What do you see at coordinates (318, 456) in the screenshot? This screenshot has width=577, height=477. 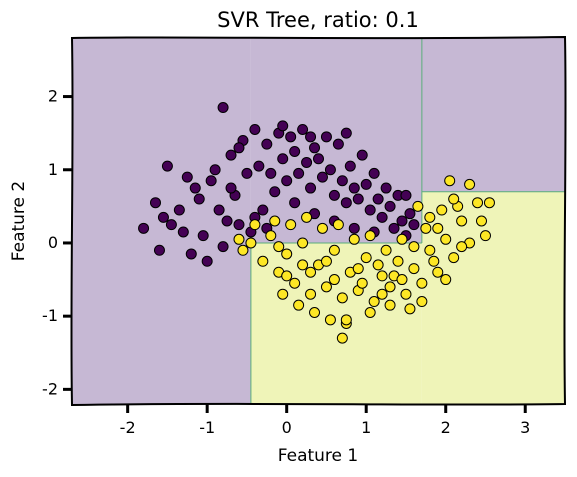 I see `x-axis-label: Feature 1` at bounding box center [318, 456].